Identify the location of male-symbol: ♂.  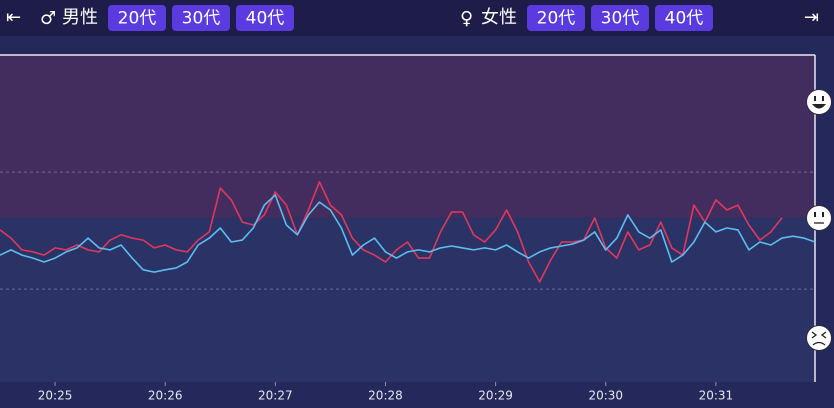
(48, 18).